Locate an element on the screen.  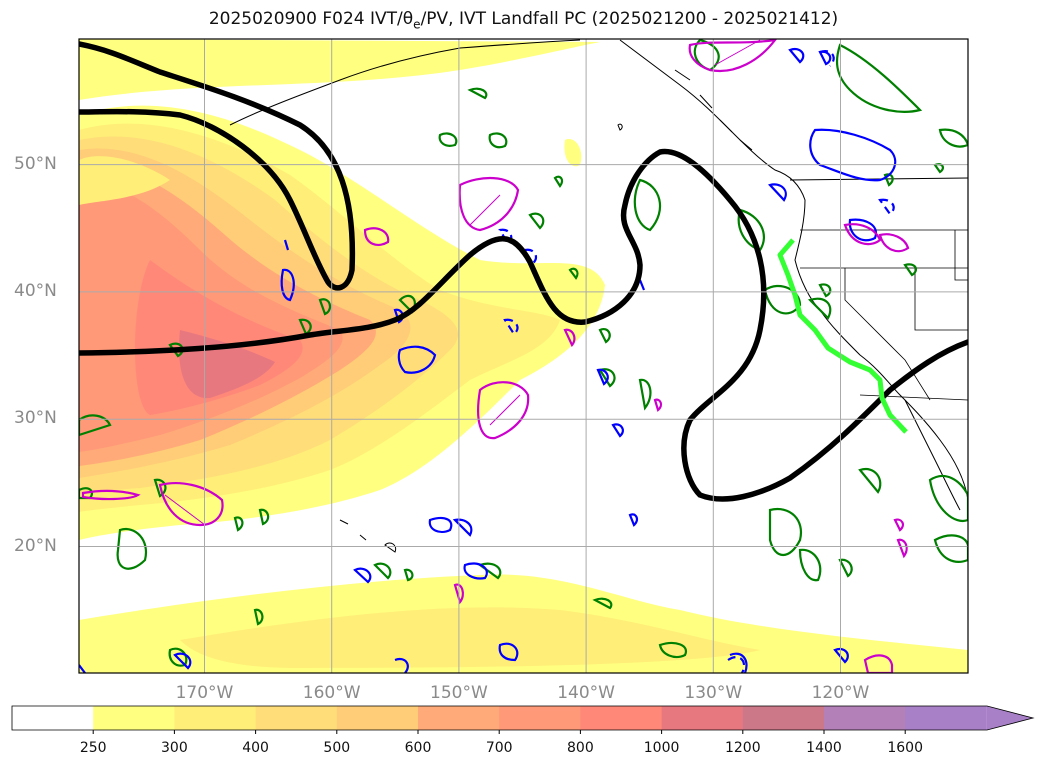
colorbar-level-label: 250 is located at coordinates (93, 748).